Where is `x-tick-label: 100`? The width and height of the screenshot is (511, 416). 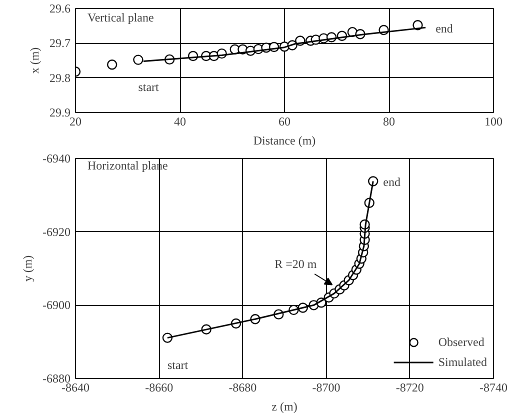
x-tick-label: 100 is located at coordinates (493, 121).